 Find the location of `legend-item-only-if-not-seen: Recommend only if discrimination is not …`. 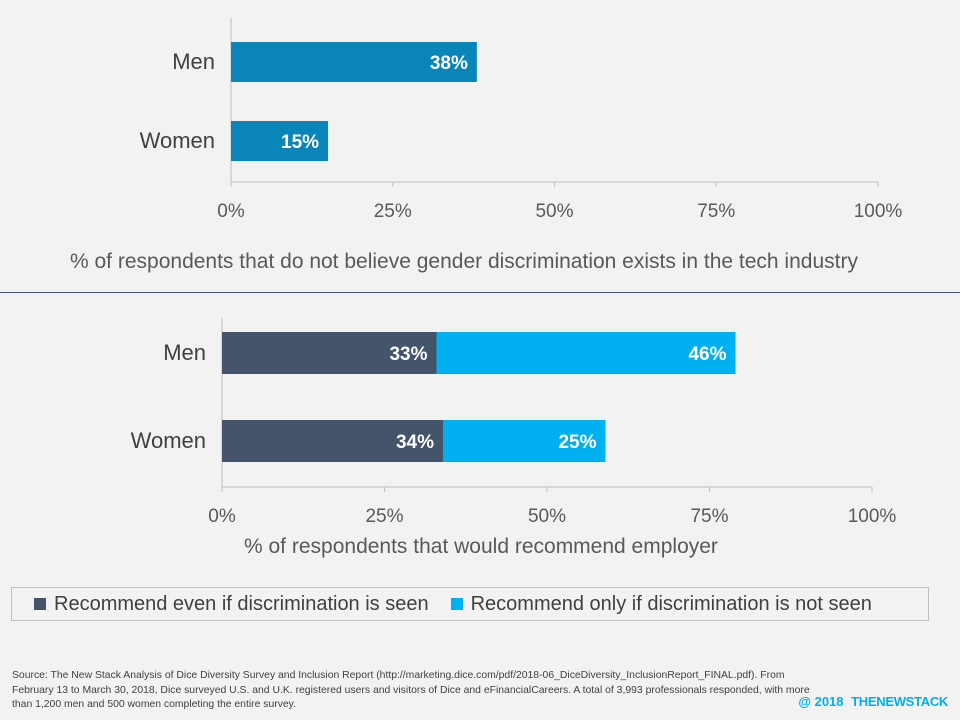

legend-item-only-if-not-seen: Recommend only if discrimination is not … is located at coordinates (661, 604).